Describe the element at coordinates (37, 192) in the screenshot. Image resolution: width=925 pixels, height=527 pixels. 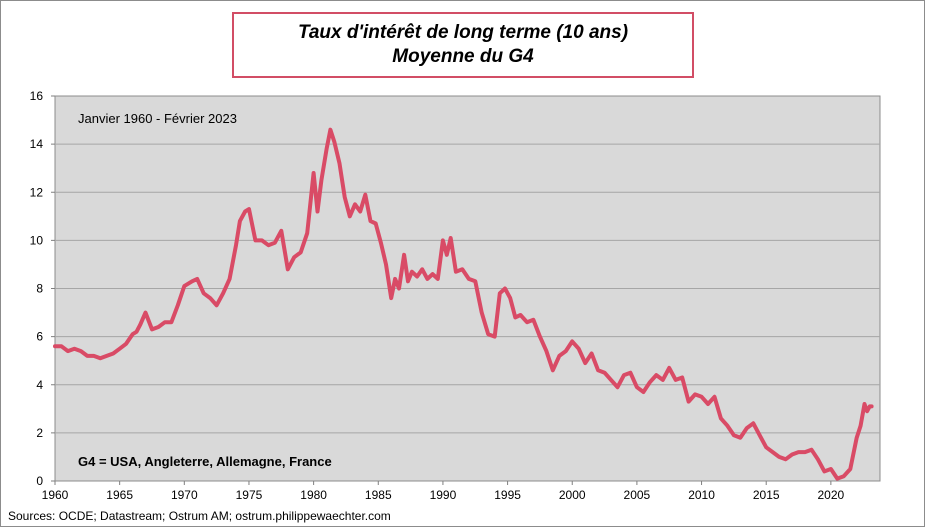
I see `y-tick-label: 12` at that location.